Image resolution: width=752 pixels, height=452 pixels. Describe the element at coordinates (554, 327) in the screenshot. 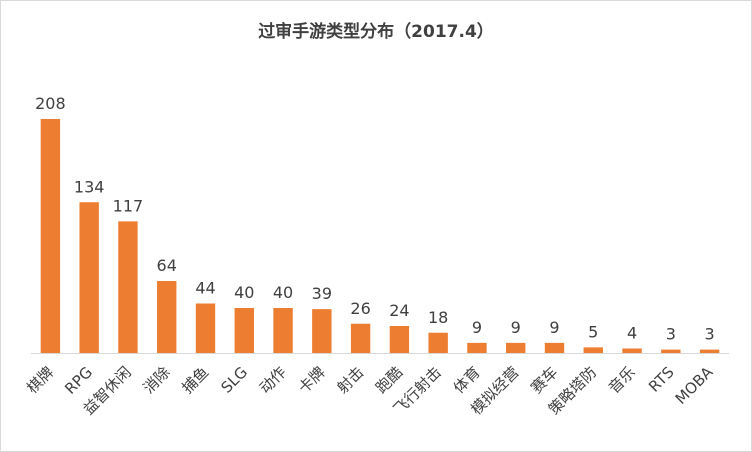

I see `value-label-13: 9` at that location.